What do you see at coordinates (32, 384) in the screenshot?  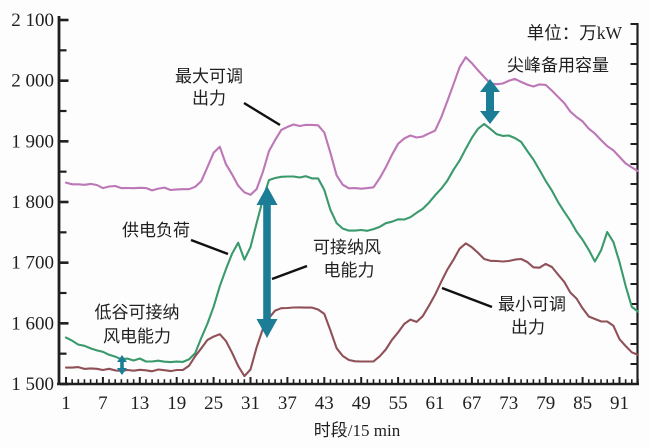 I see `y-tick-label: 1 500` at bounding box center [32, 384].